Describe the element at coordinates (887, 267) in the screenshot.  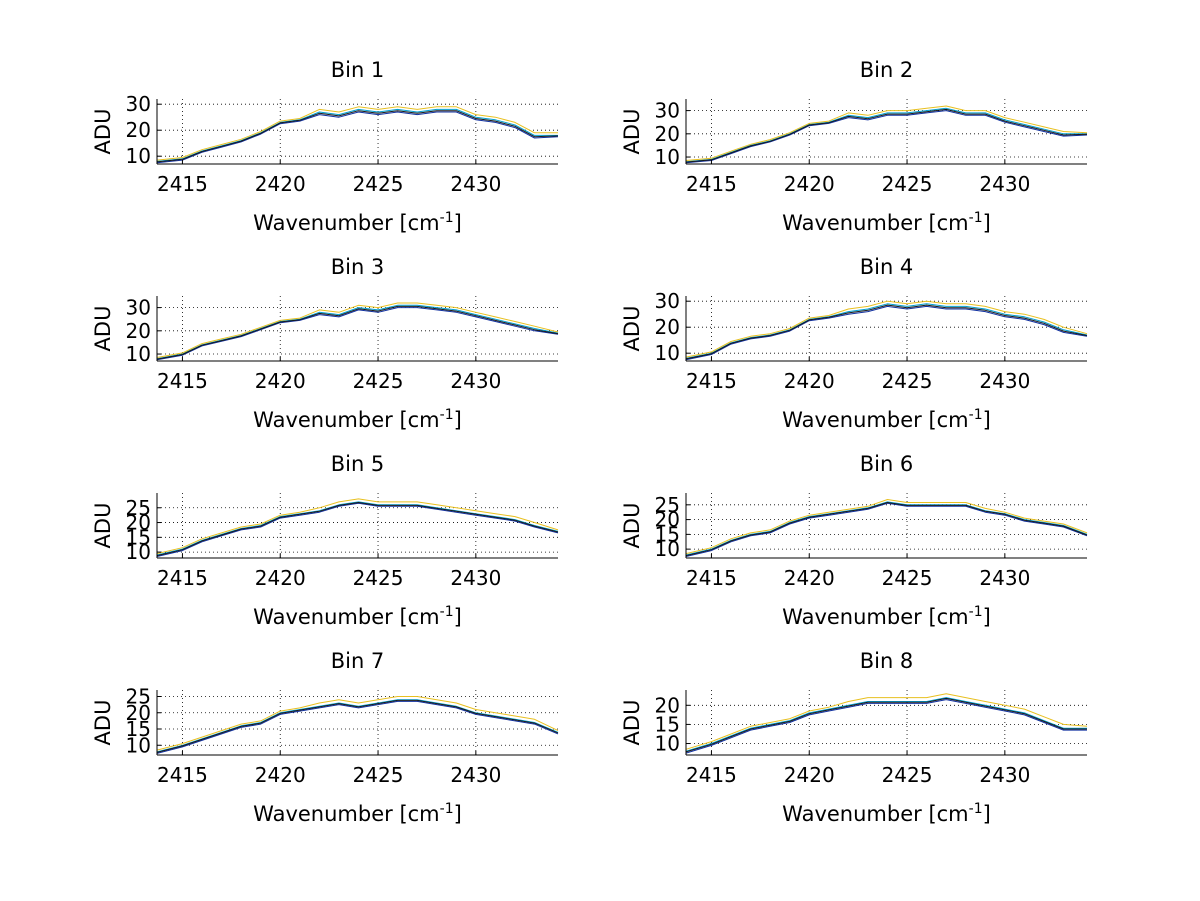
I see `subplot-title: Bin 4` at that location.